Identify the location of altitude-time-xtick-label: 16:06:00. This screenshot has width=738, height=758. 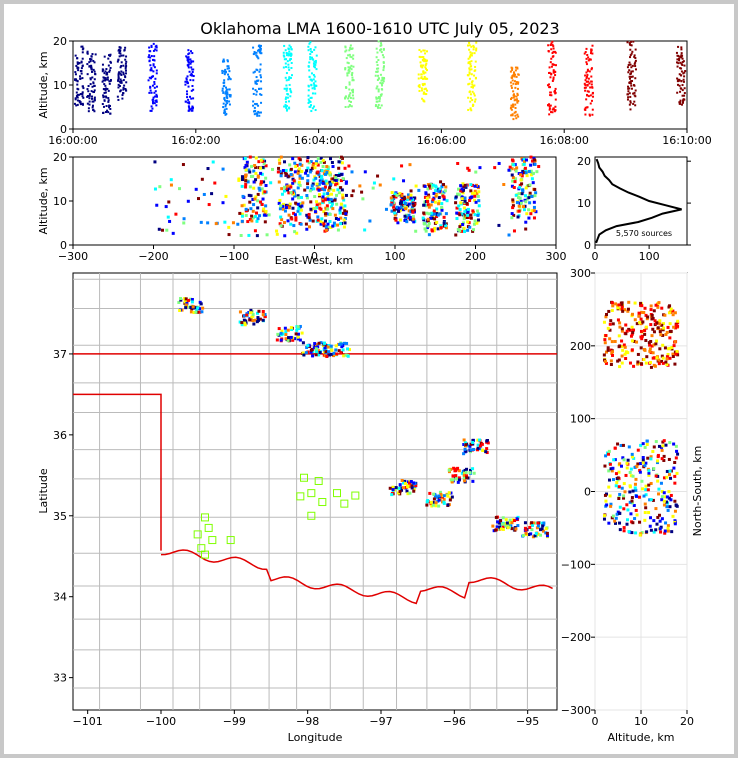
(441, 140).